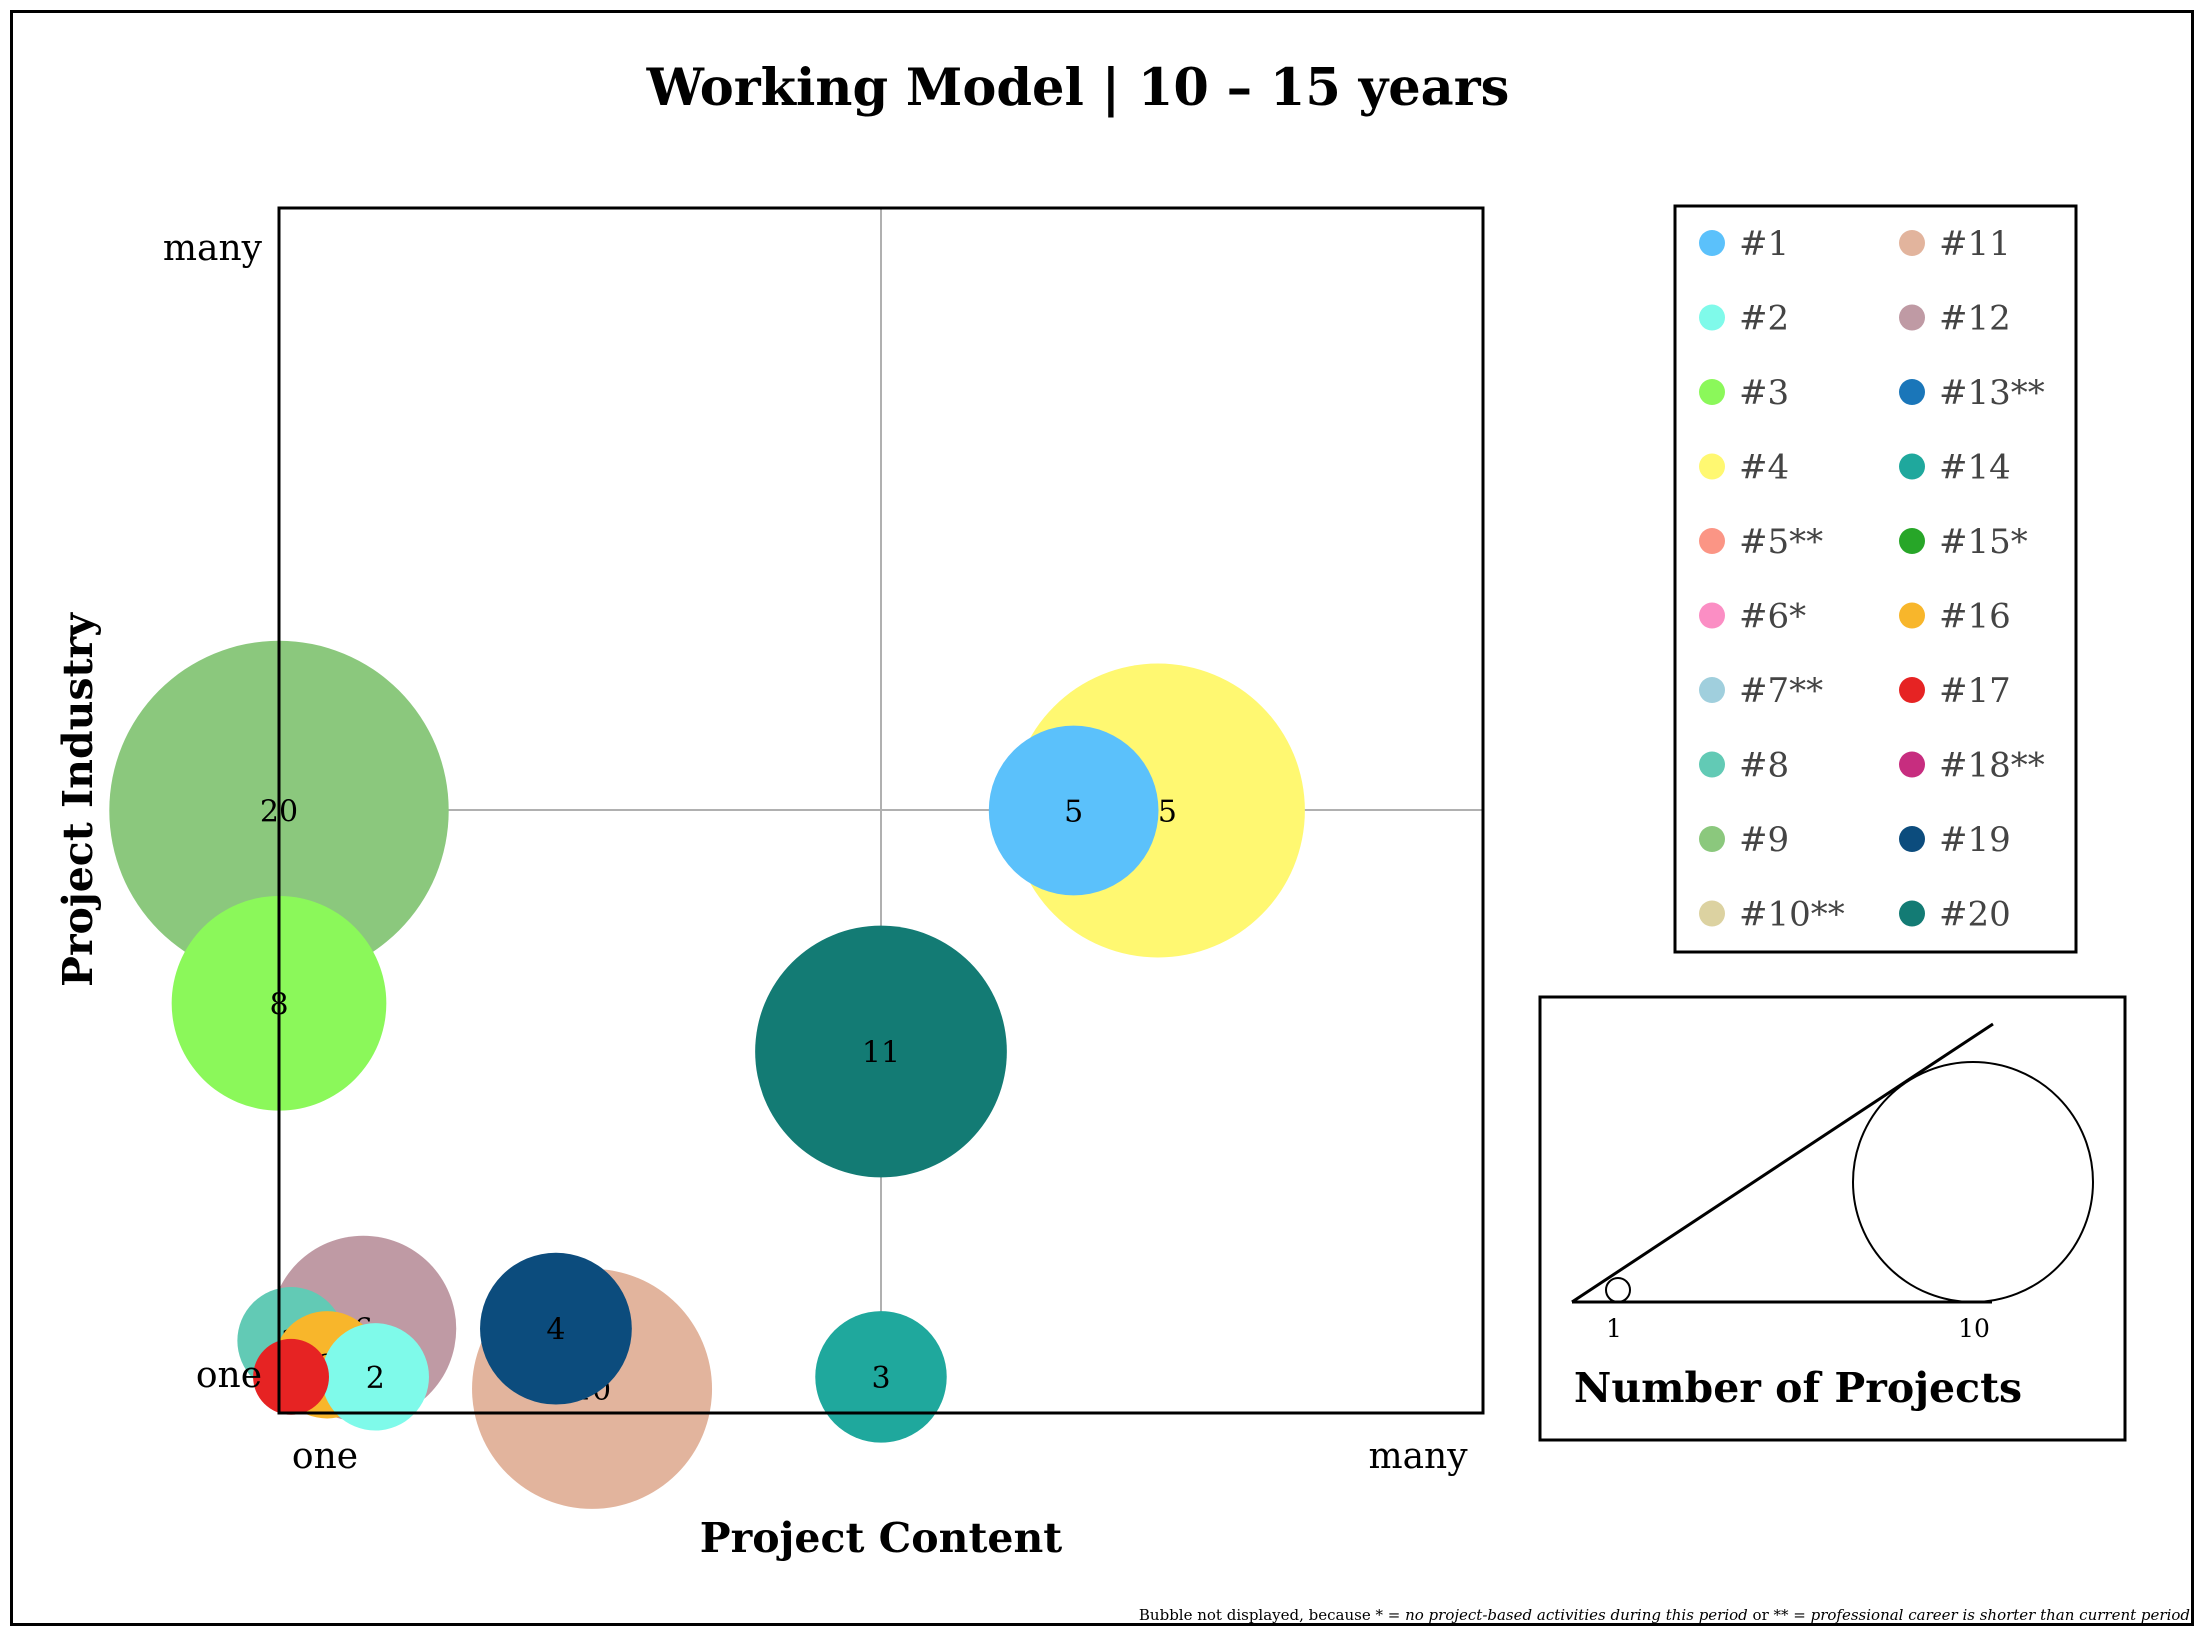 The height and width of the screenshot is (1638, 2208). Describe the element at coordinates (881, 1538) in the screenshot. I see `x-axis-label: Project Content` at that location.